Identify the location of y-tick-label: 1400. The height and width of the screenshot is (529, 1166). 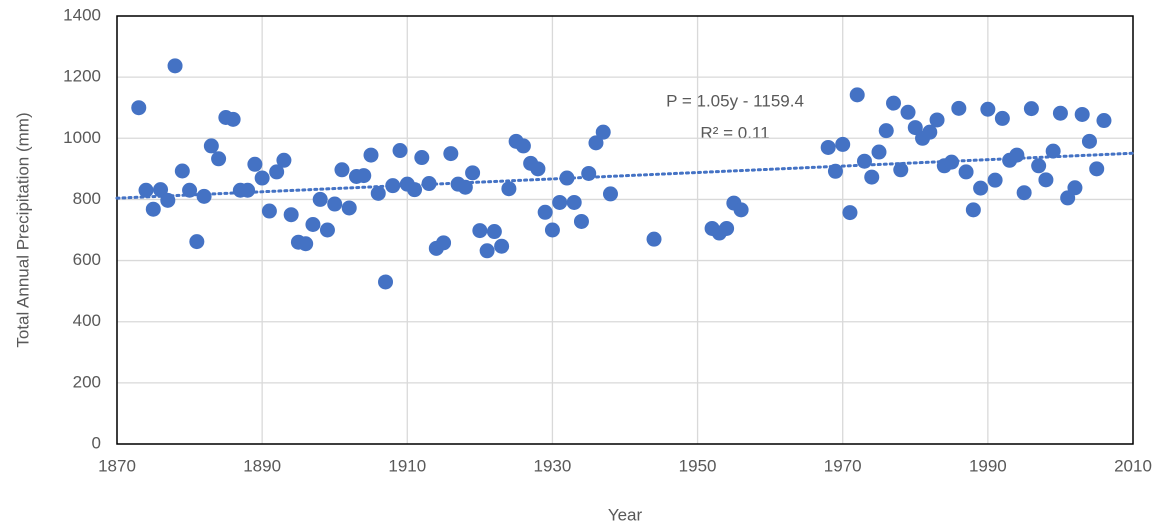
(82, 14).